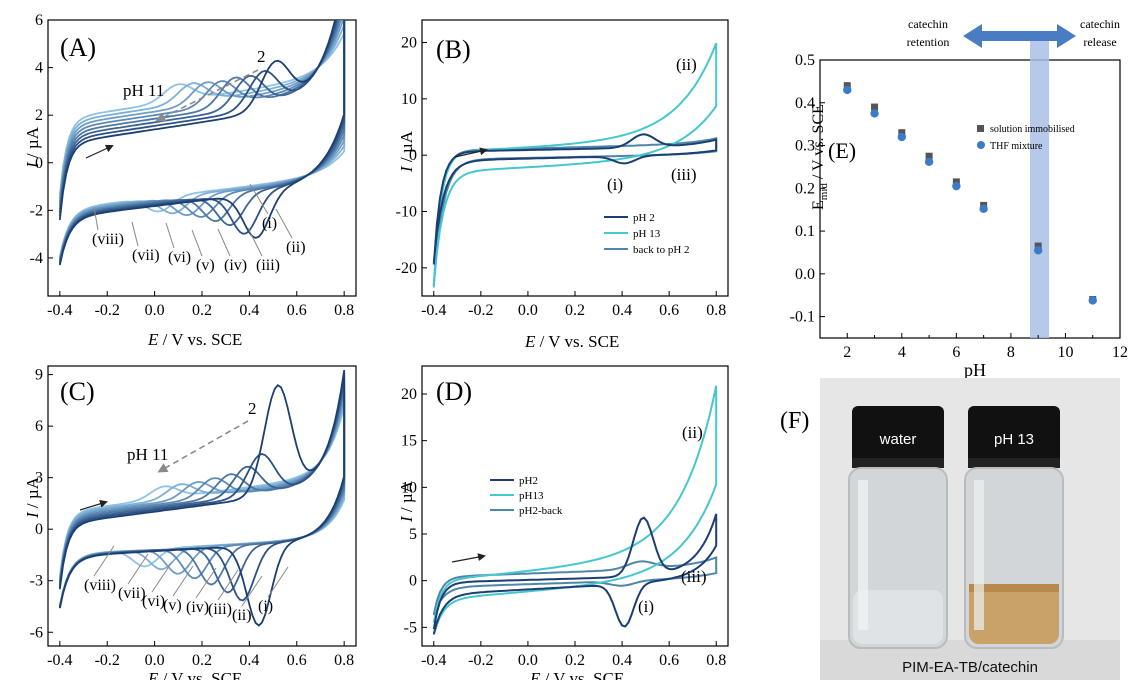 This screenshot has width=1135, height=680. Describe the element at coordinates (794, 421) in the screenshot. I see `panel-f-label: (F)` at that location.